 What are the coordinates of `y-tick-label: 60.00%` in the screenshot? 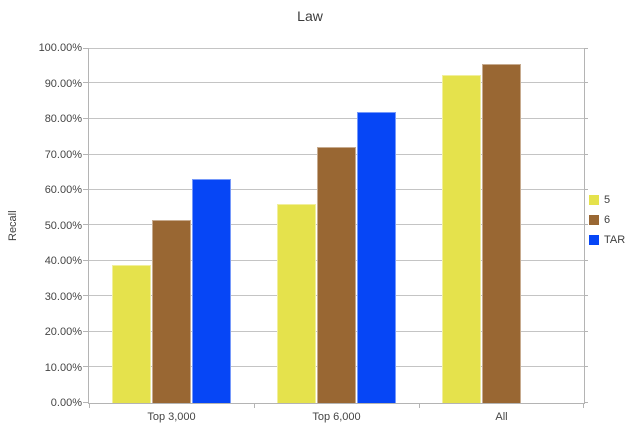 It's located at (63, 190).